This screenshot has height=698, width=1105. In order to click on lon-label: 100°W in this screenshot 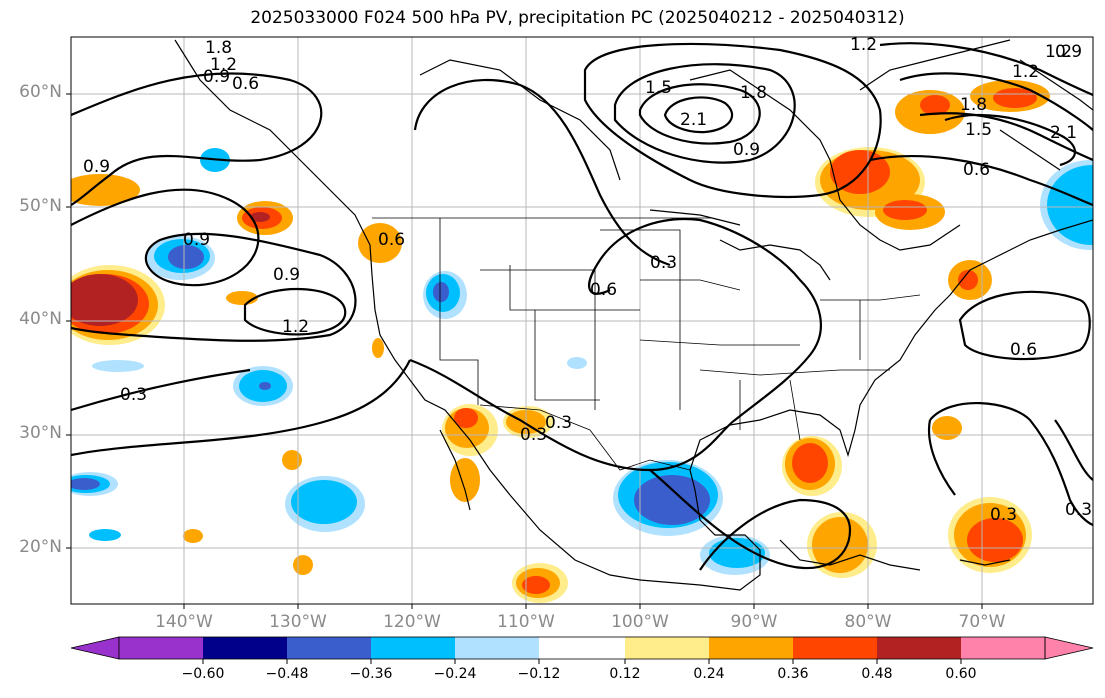, I will do `click(640, 622)`.